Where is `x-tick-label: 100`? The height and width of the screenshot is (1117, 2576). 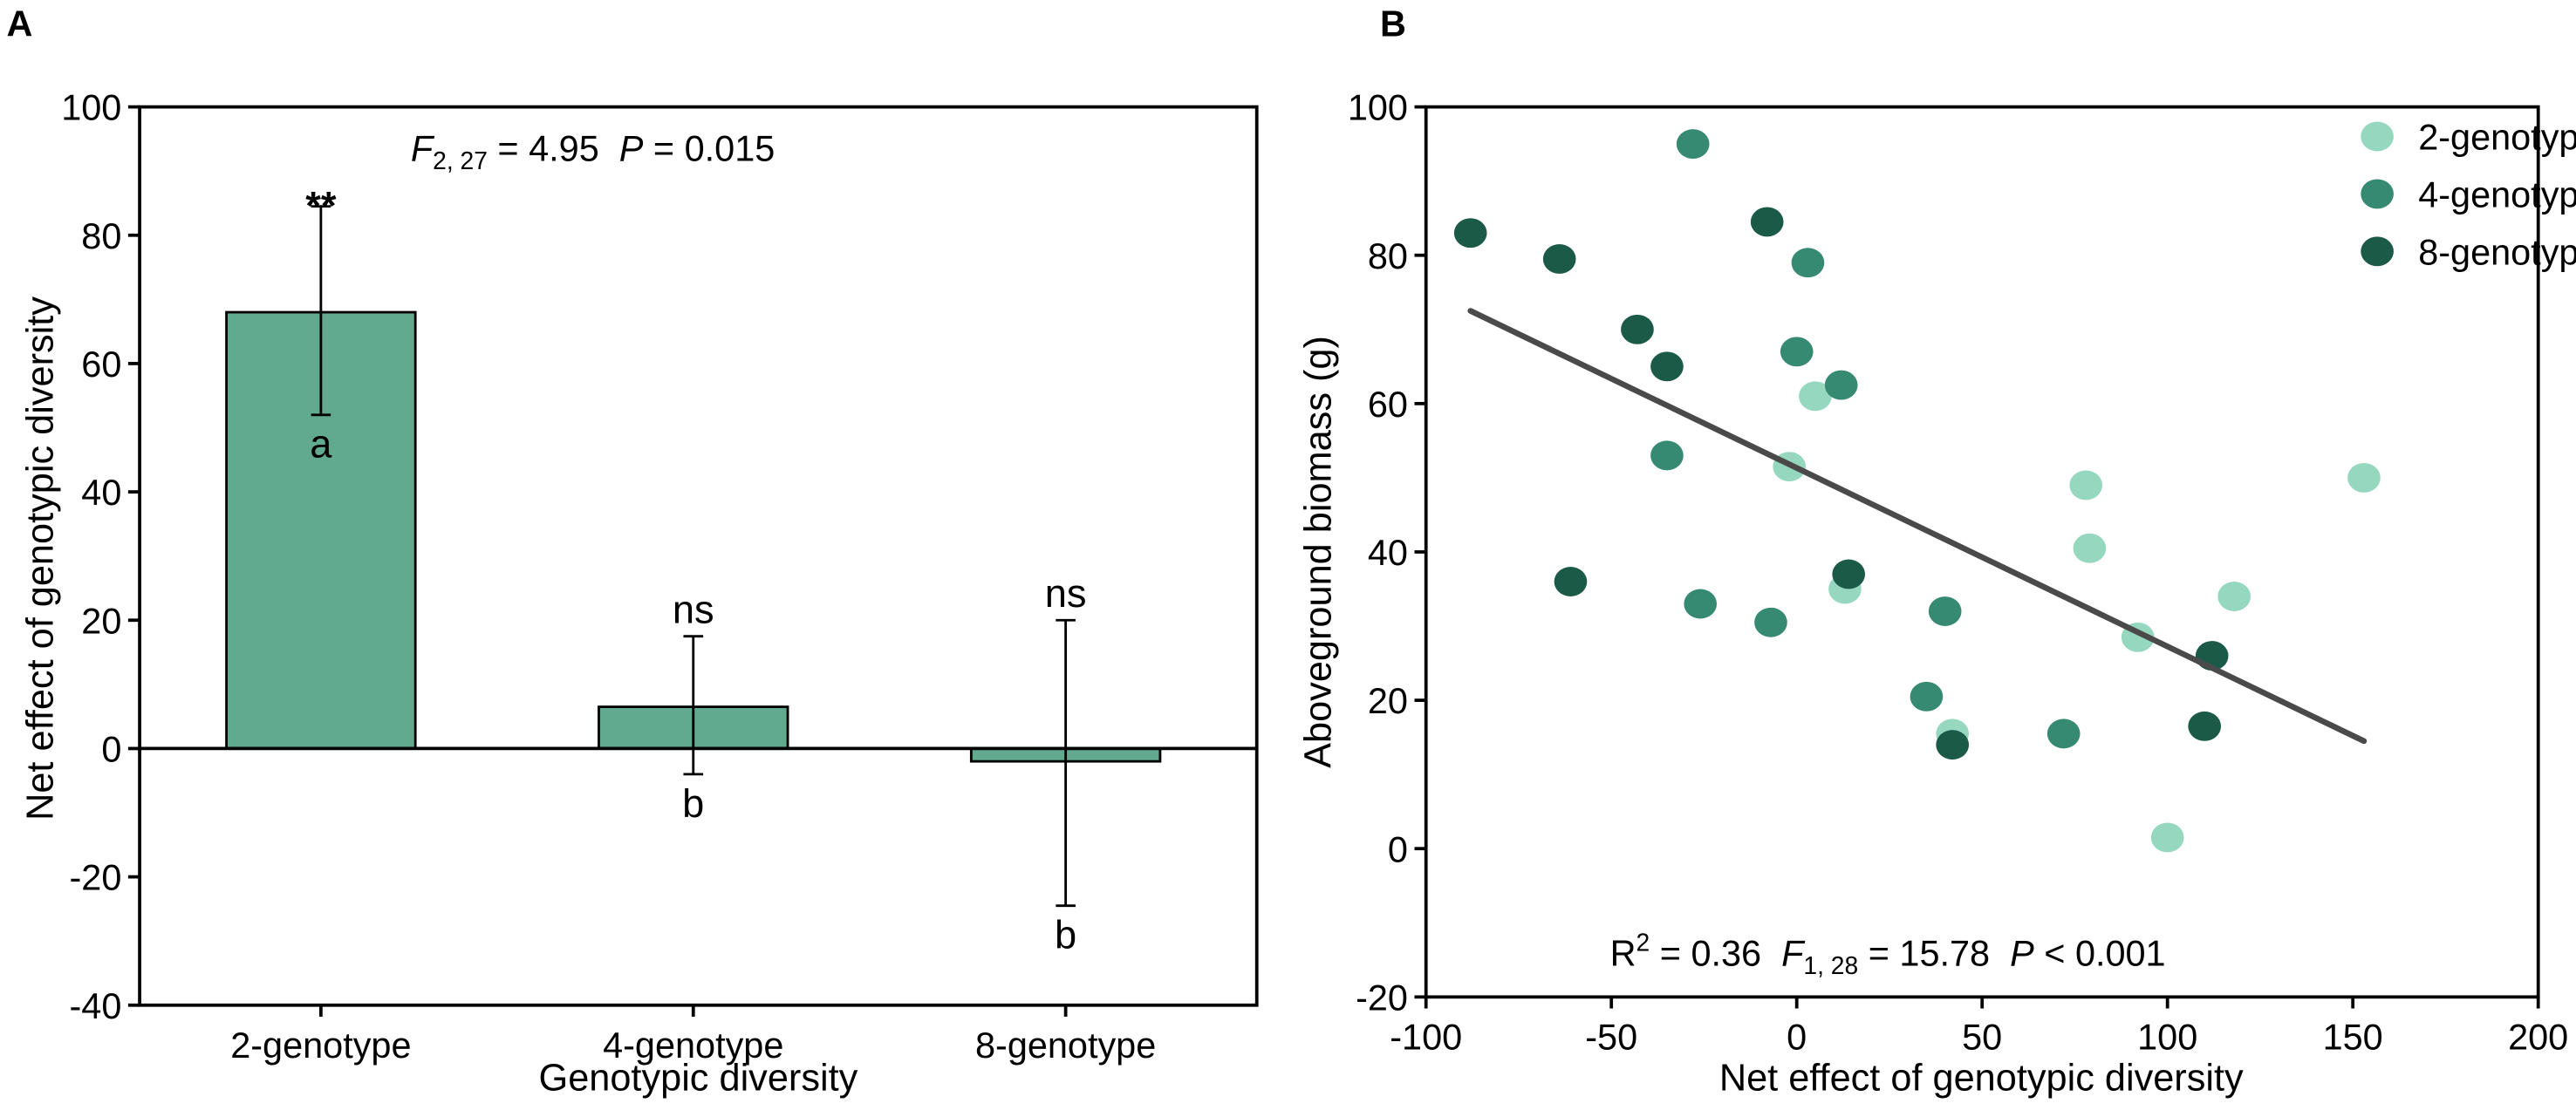 x-tick-label: 100 is located at coordinates (2167, 1038).